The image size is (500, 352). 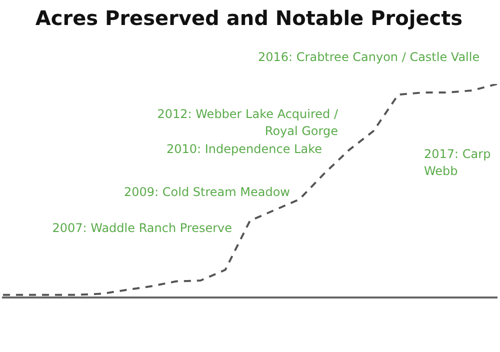 I want to click on annotation: 2010: Independence Lake, so click(x=244, y=149).